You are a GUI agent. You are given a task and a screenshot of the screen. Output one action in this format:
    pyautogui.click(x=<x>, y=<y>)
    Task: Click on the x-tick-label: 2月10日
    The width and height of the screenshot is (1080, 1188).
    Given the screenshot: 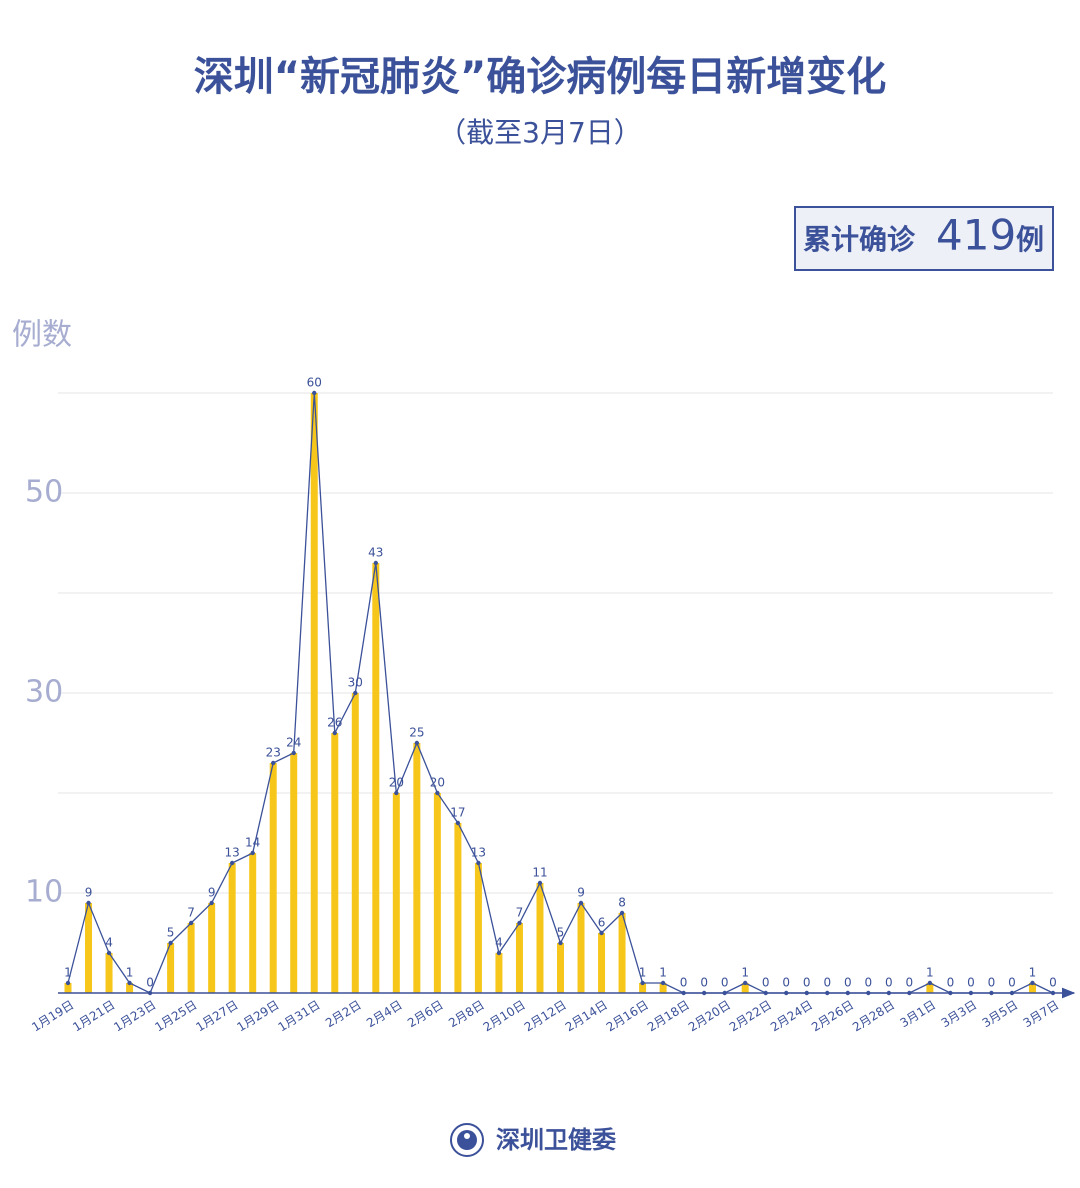 What is the action you would take?
    pyautogui.click(x=504, y=1016)
    